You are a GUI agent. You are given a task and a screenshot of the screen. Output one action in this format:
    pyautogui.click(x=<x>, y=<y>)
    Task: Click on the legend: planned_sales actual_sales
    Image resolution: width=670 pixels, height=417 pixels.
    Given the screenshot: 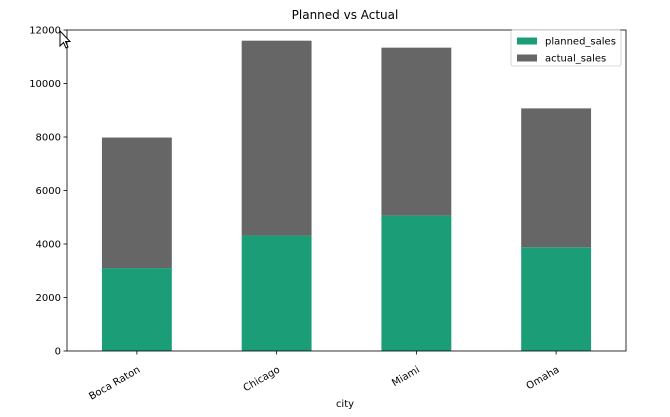 What is the action you would take?
    pyautogui.click(x=566, y=48)
    